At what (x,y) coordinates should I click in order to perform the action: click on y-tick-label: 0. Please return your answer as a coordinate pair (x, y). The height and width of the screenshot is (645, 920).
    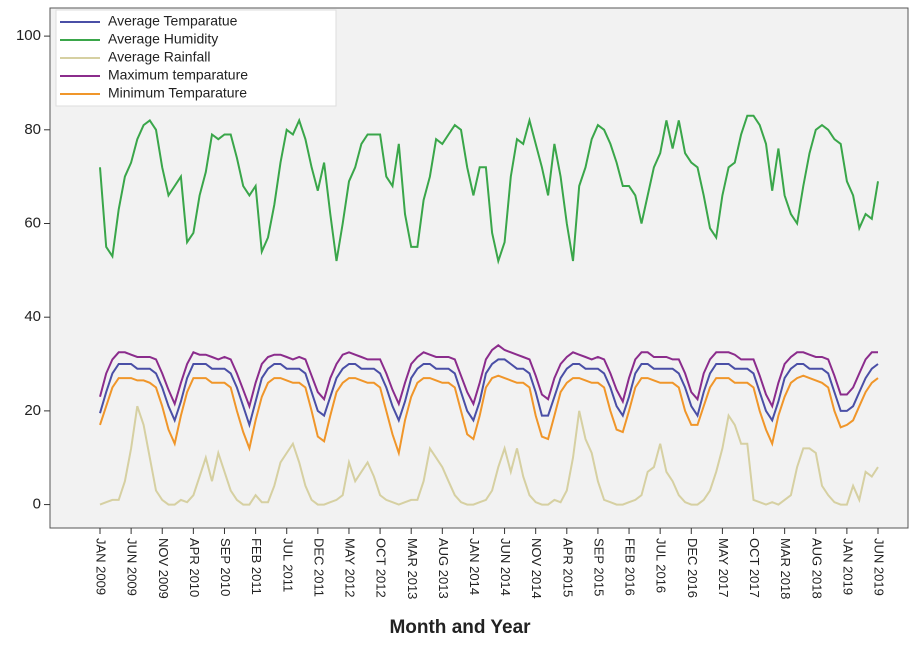
    Looking at the image, I should click on (37, 504).